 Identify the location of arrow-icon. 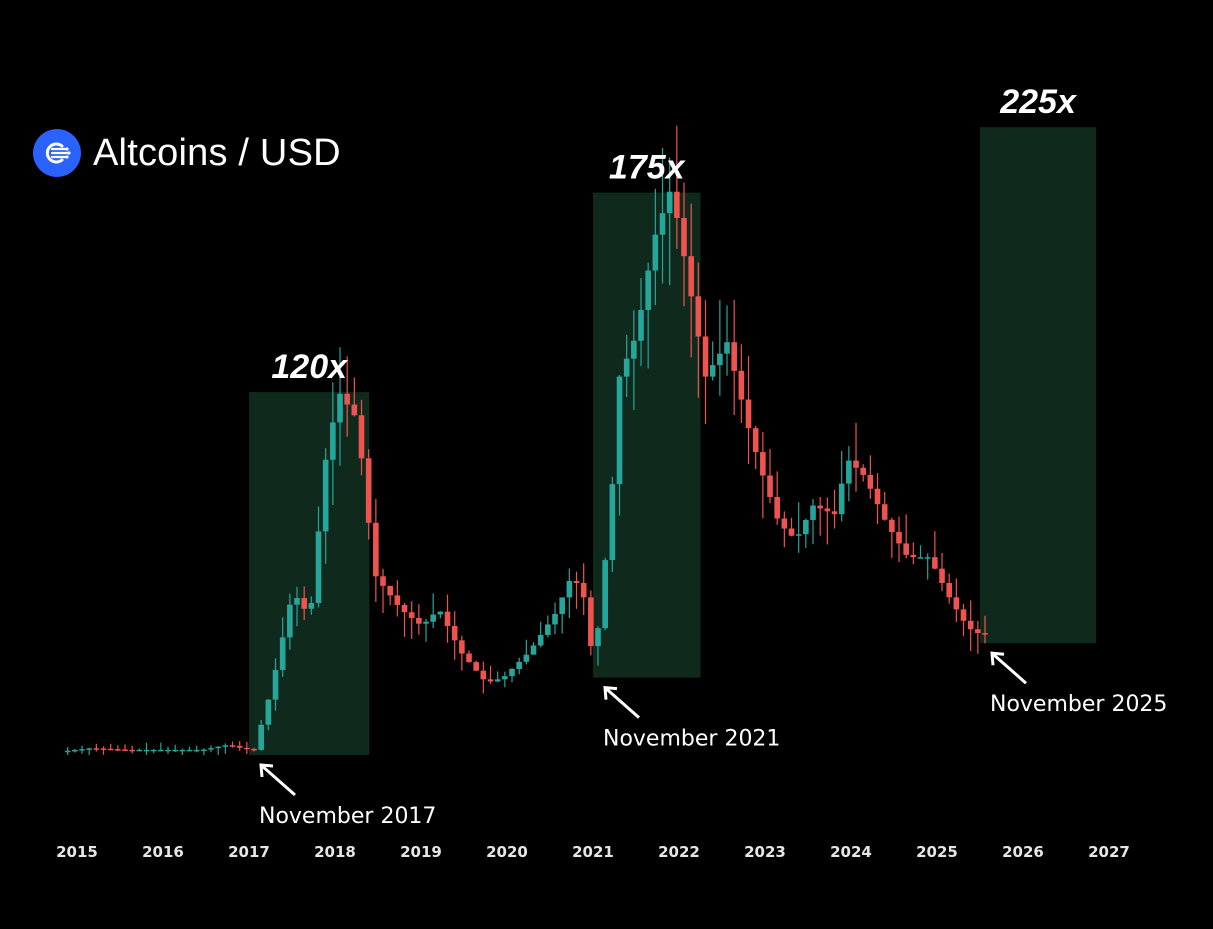
(278, 780).